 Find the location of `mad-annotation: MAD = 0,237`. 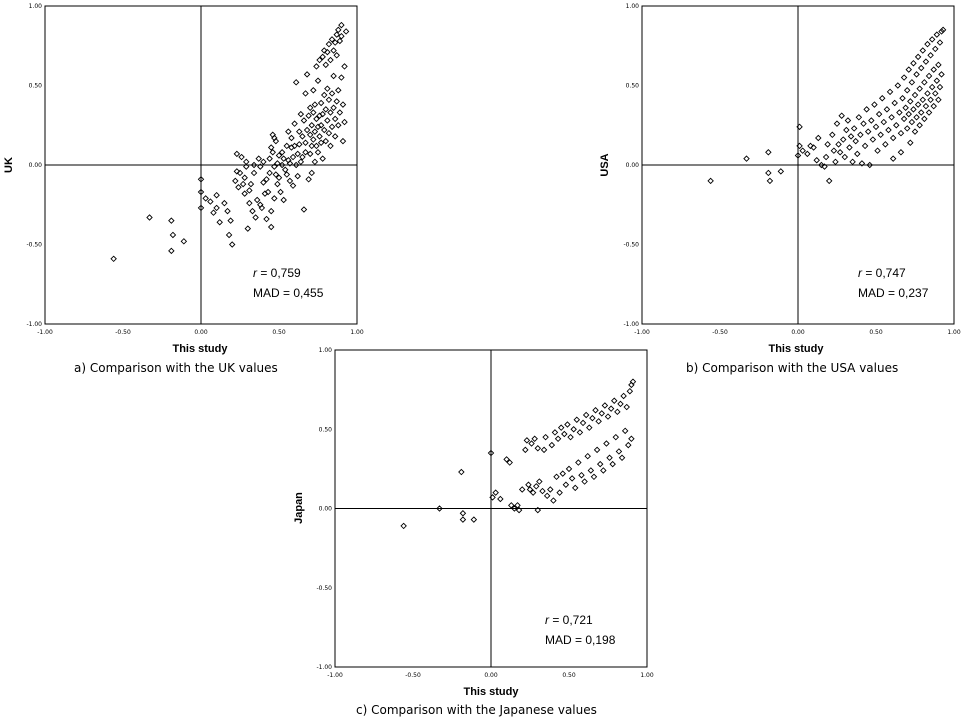

mad-annotation: MAD = 0,237 is located at coordinates (893, 293).